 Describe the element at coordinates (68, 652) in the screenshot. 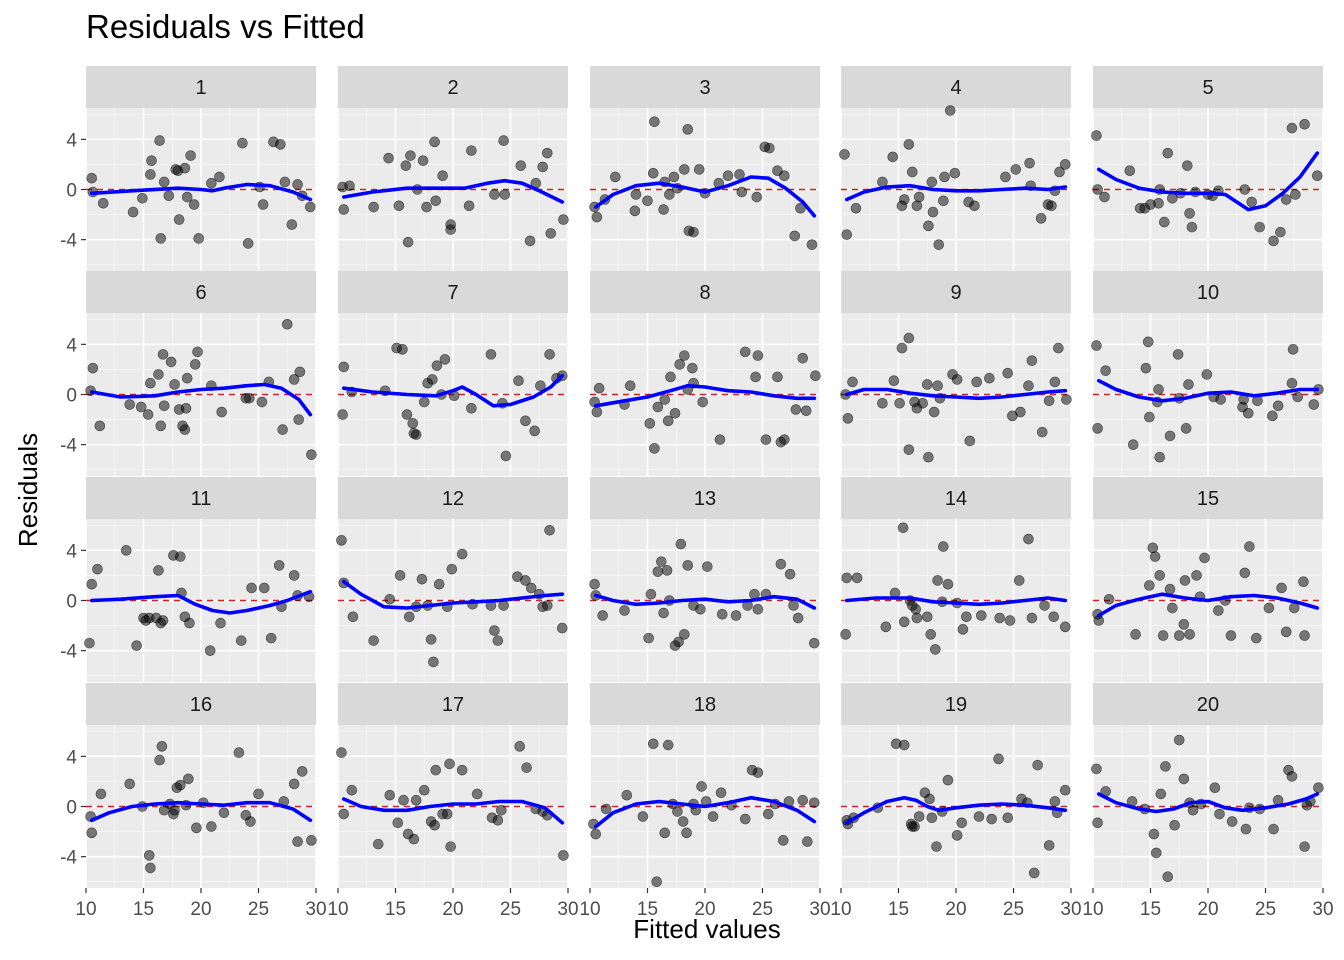

I see `y-tick-label: -4` at that location.